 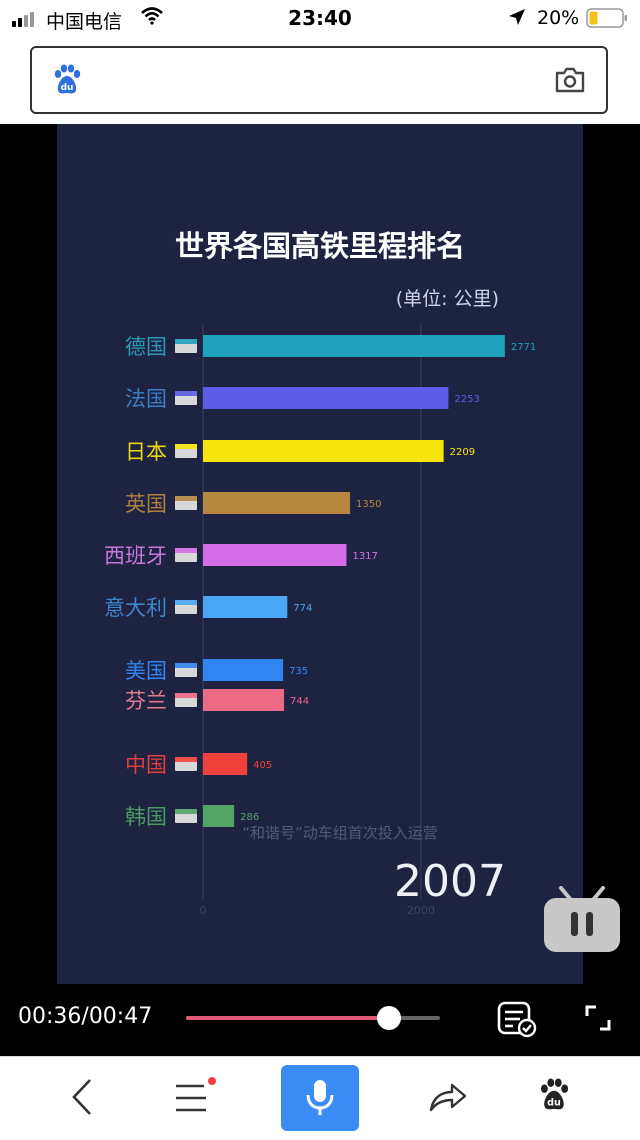 I want to click on status-bar: 中国电信 23:40 20%, so click(x=320, y=19).